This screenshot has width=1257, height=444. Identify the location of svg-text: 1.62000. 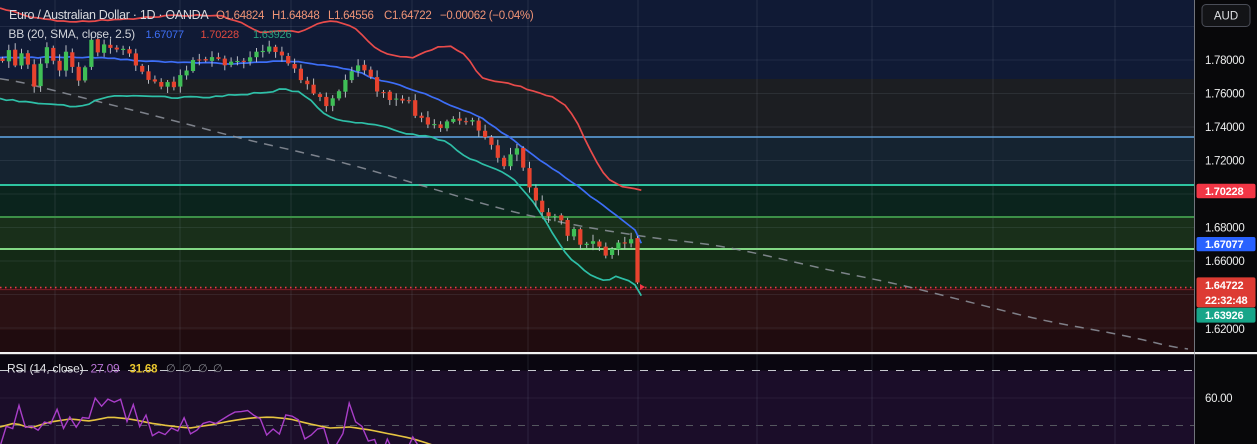
(1224, 330).